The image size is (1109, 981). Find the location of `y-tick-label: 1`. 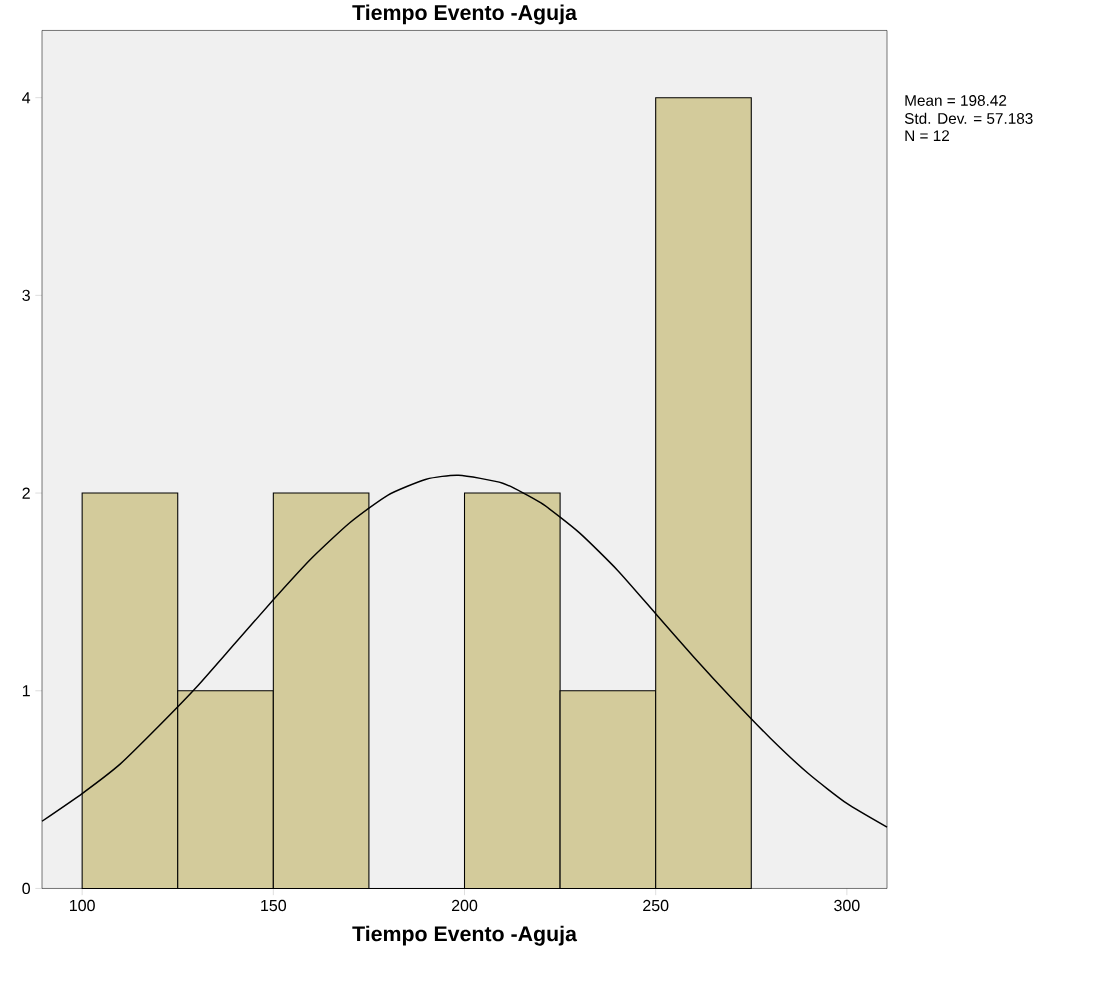

y-tick-label: 1 is located at coordinates (26, 691).